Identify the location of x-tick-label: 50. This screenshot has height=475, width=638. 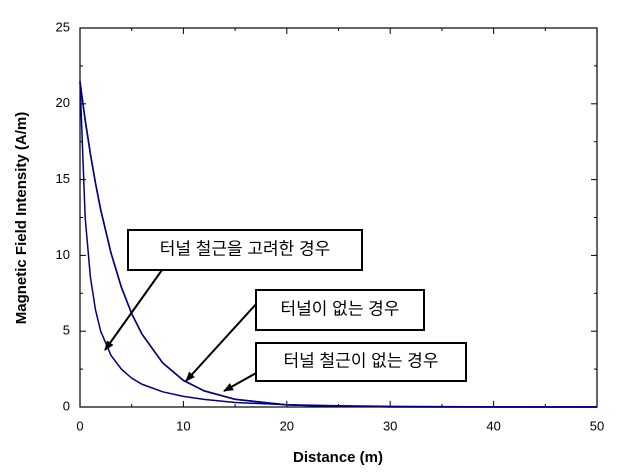
(597, 425).